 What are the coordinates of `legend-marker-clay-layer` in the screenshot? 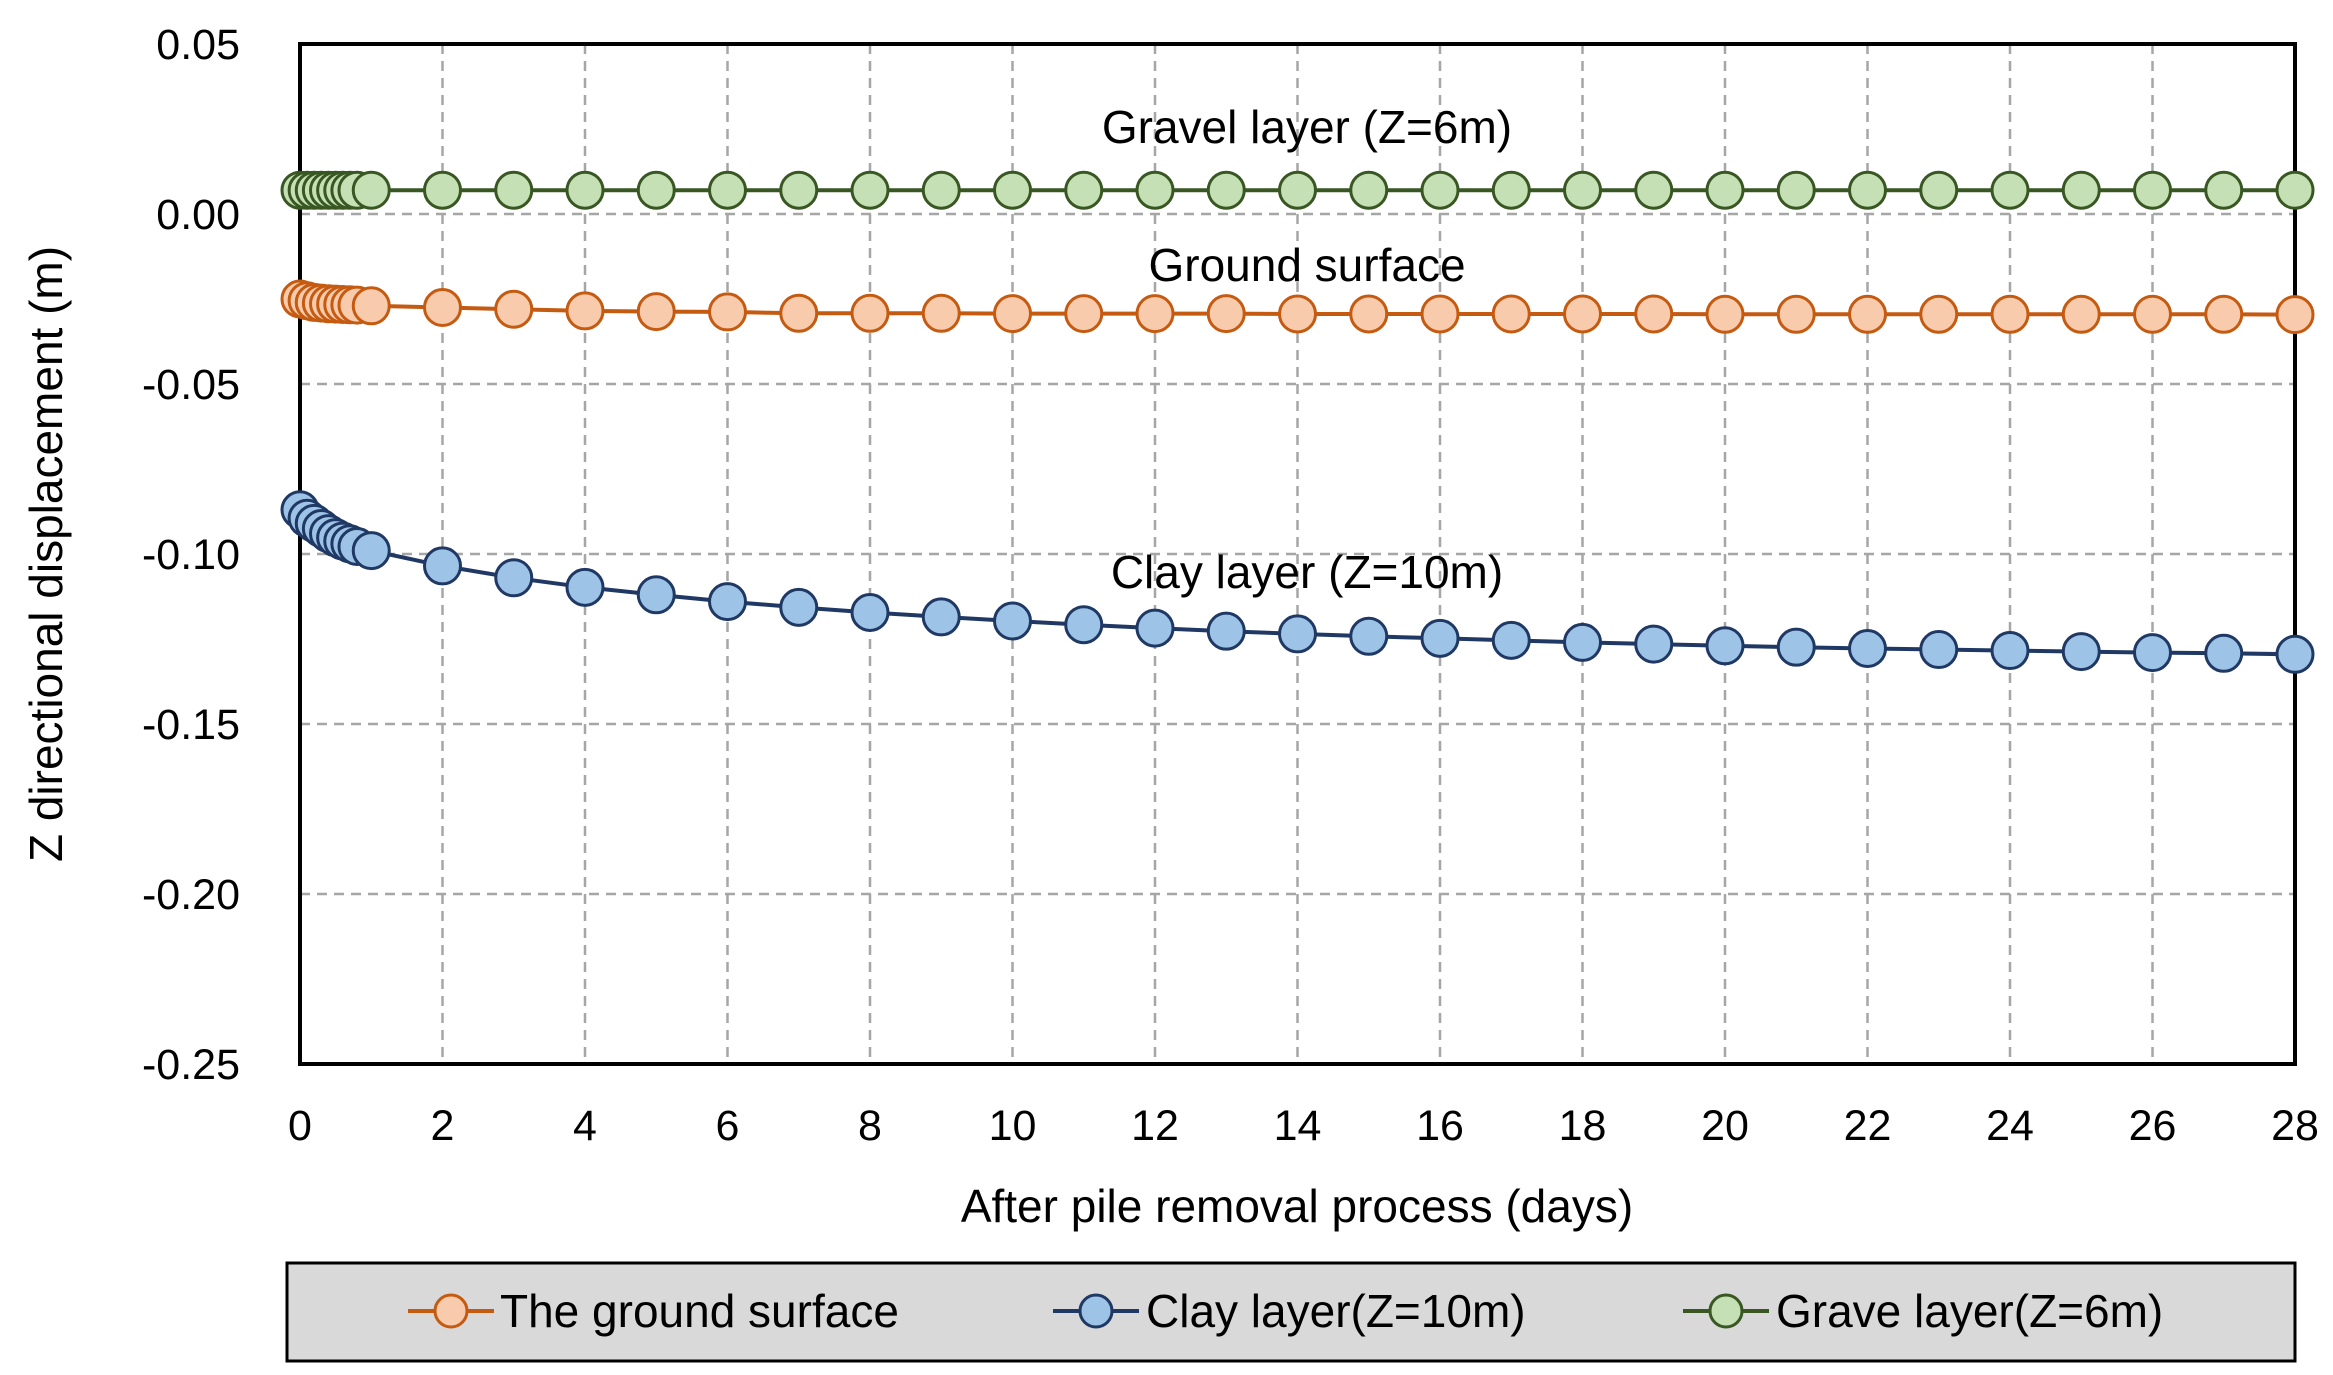 It's located at (1096, 1311).